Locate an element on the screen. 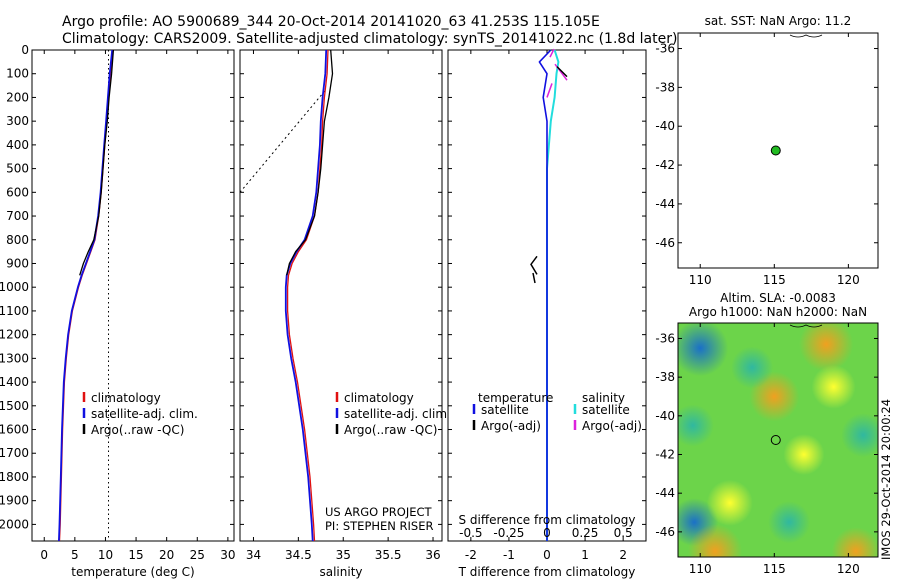  x-tick-label: -2 is located at coordinates (471, 555).